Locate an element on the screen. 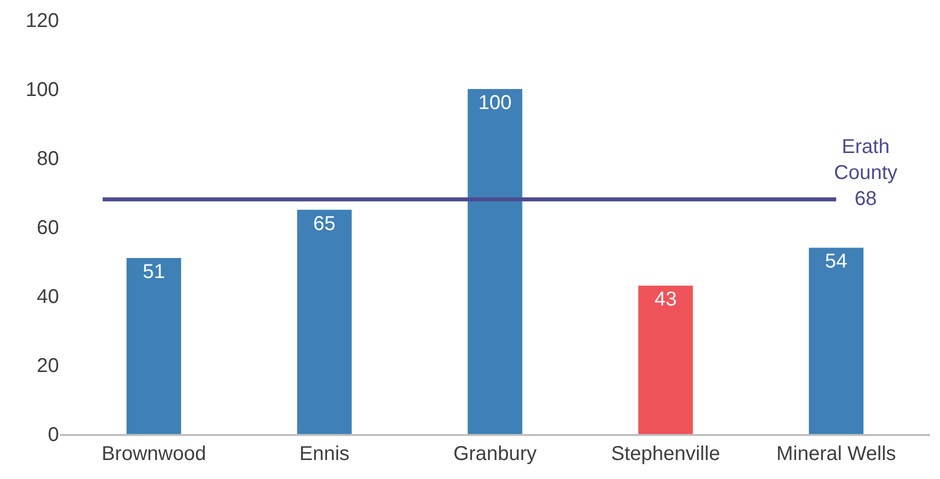 The width and height of the screenshot is (940, 479). data-label: 65 is located at coordinates (324, 223).